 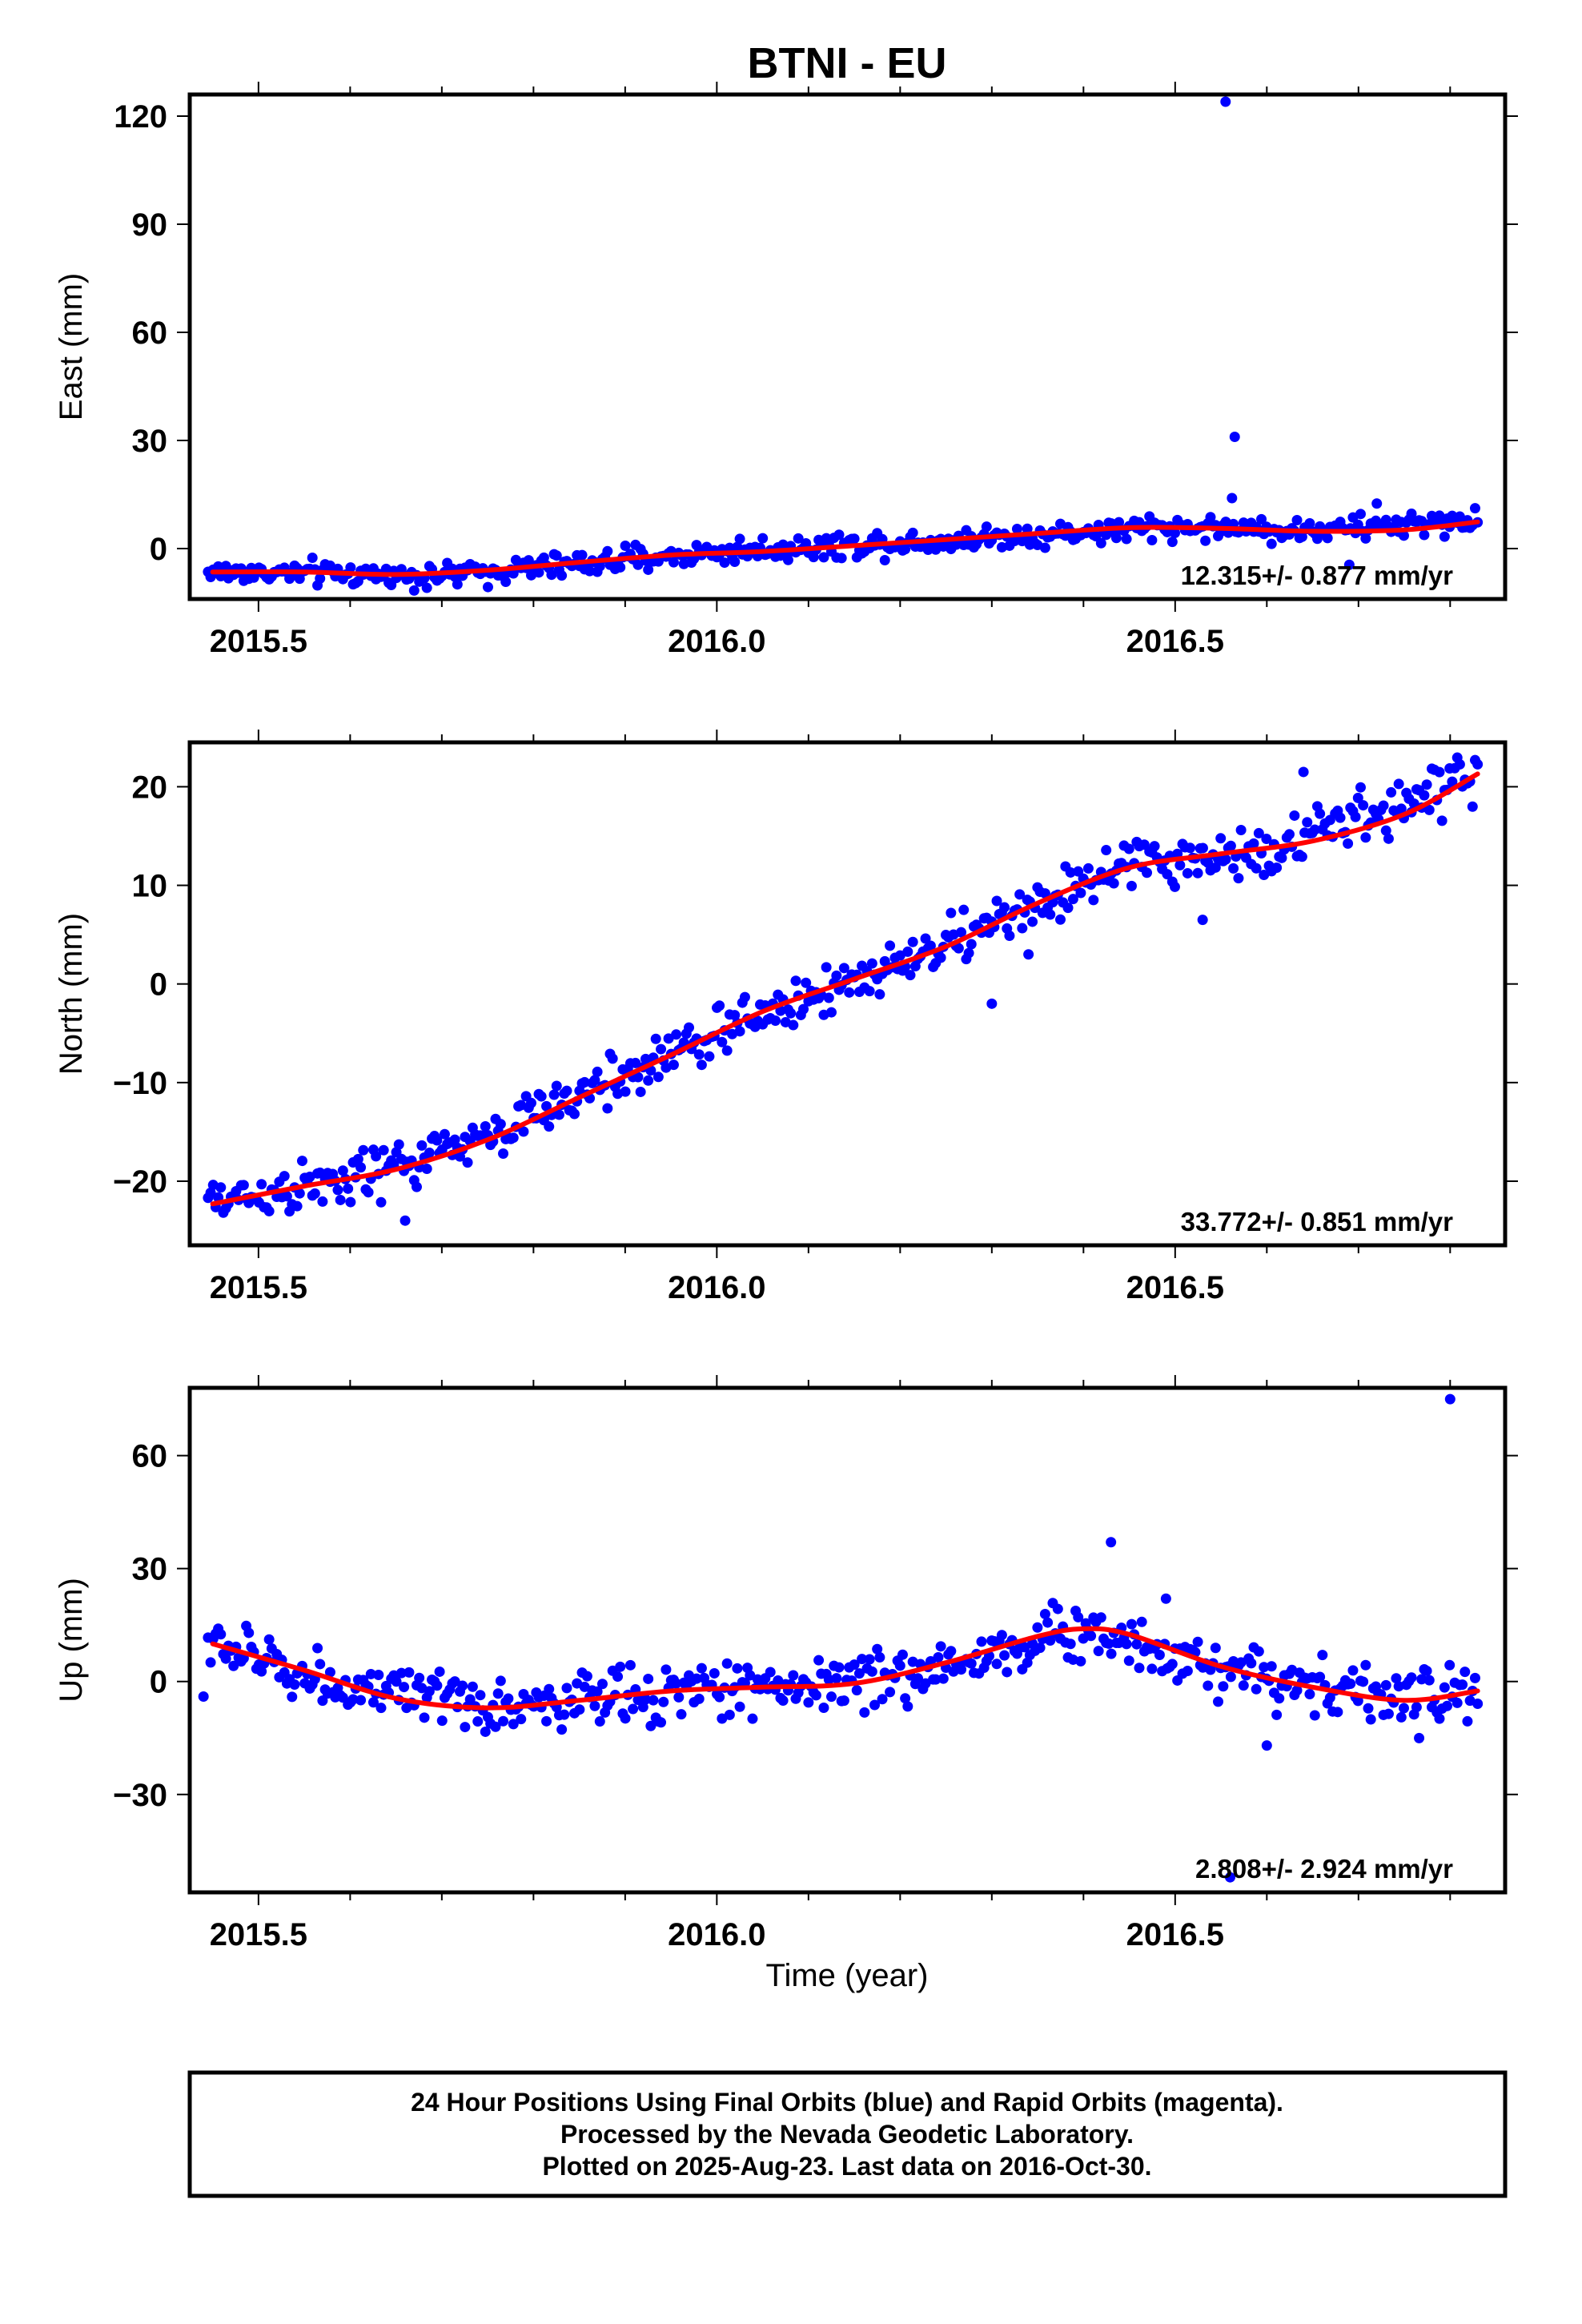 I want to click on y-axis-label: Up (mm), so click(x=71, y=1640).